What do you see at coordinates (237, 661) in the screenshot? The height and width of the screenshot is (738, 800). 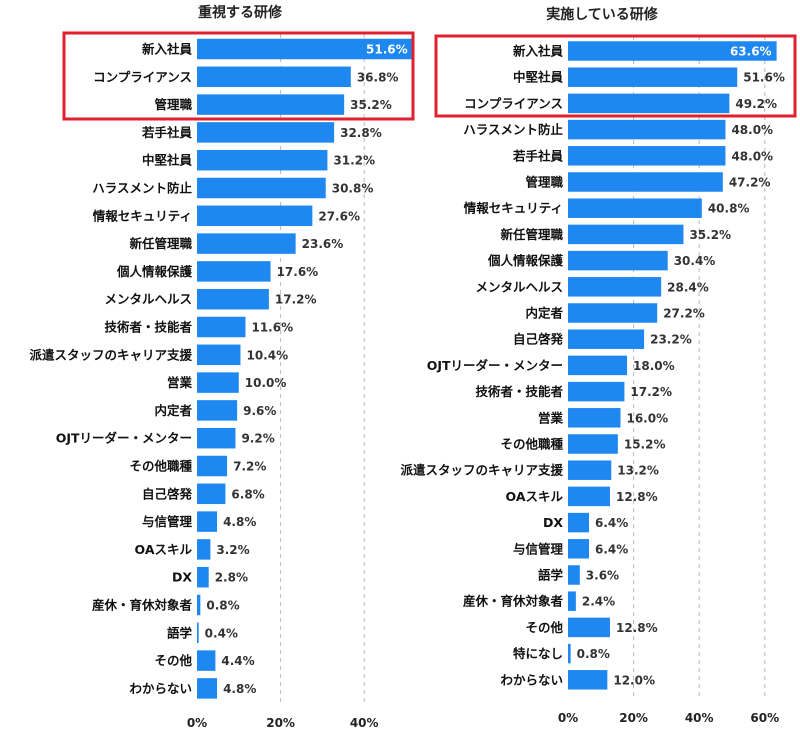 I see `left-value-label: 4.4%` at bounding box center [237, 661].